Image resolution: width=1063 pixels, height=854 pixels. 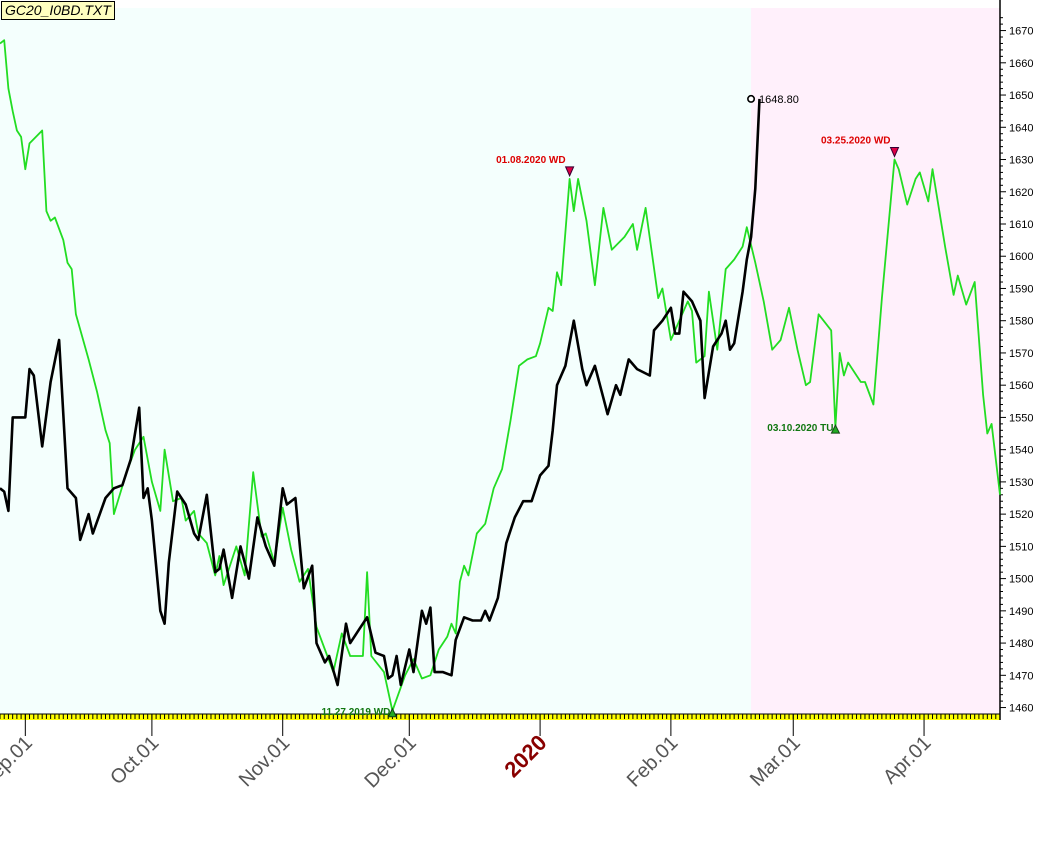 What do you see at coordinates (18, 762) in the screenshot?
I see `x-tick-label: Sep.01` at bounding box center [18, 762].